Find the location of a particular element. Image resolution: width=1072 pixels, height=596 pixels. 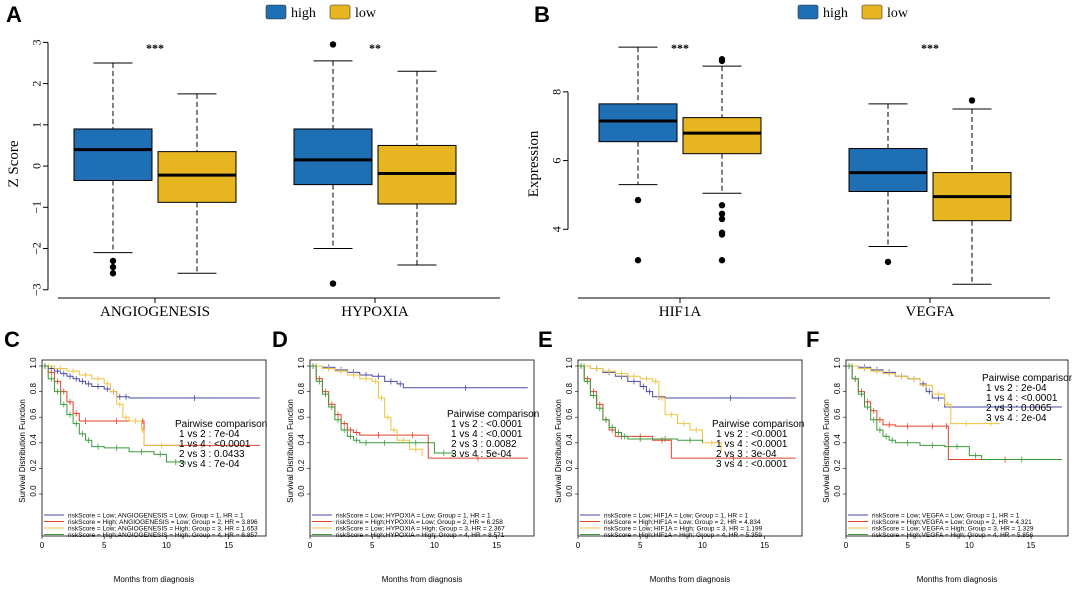

pairwise-row: 1 vs 2 : 2e-04 is located at coordinates (1016, 388).